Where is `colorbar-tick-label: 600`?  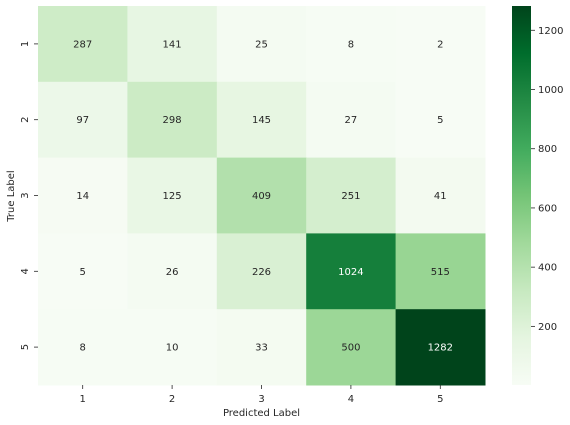
colorbar-tick-label: 600 is located at coordinates (547, 208).